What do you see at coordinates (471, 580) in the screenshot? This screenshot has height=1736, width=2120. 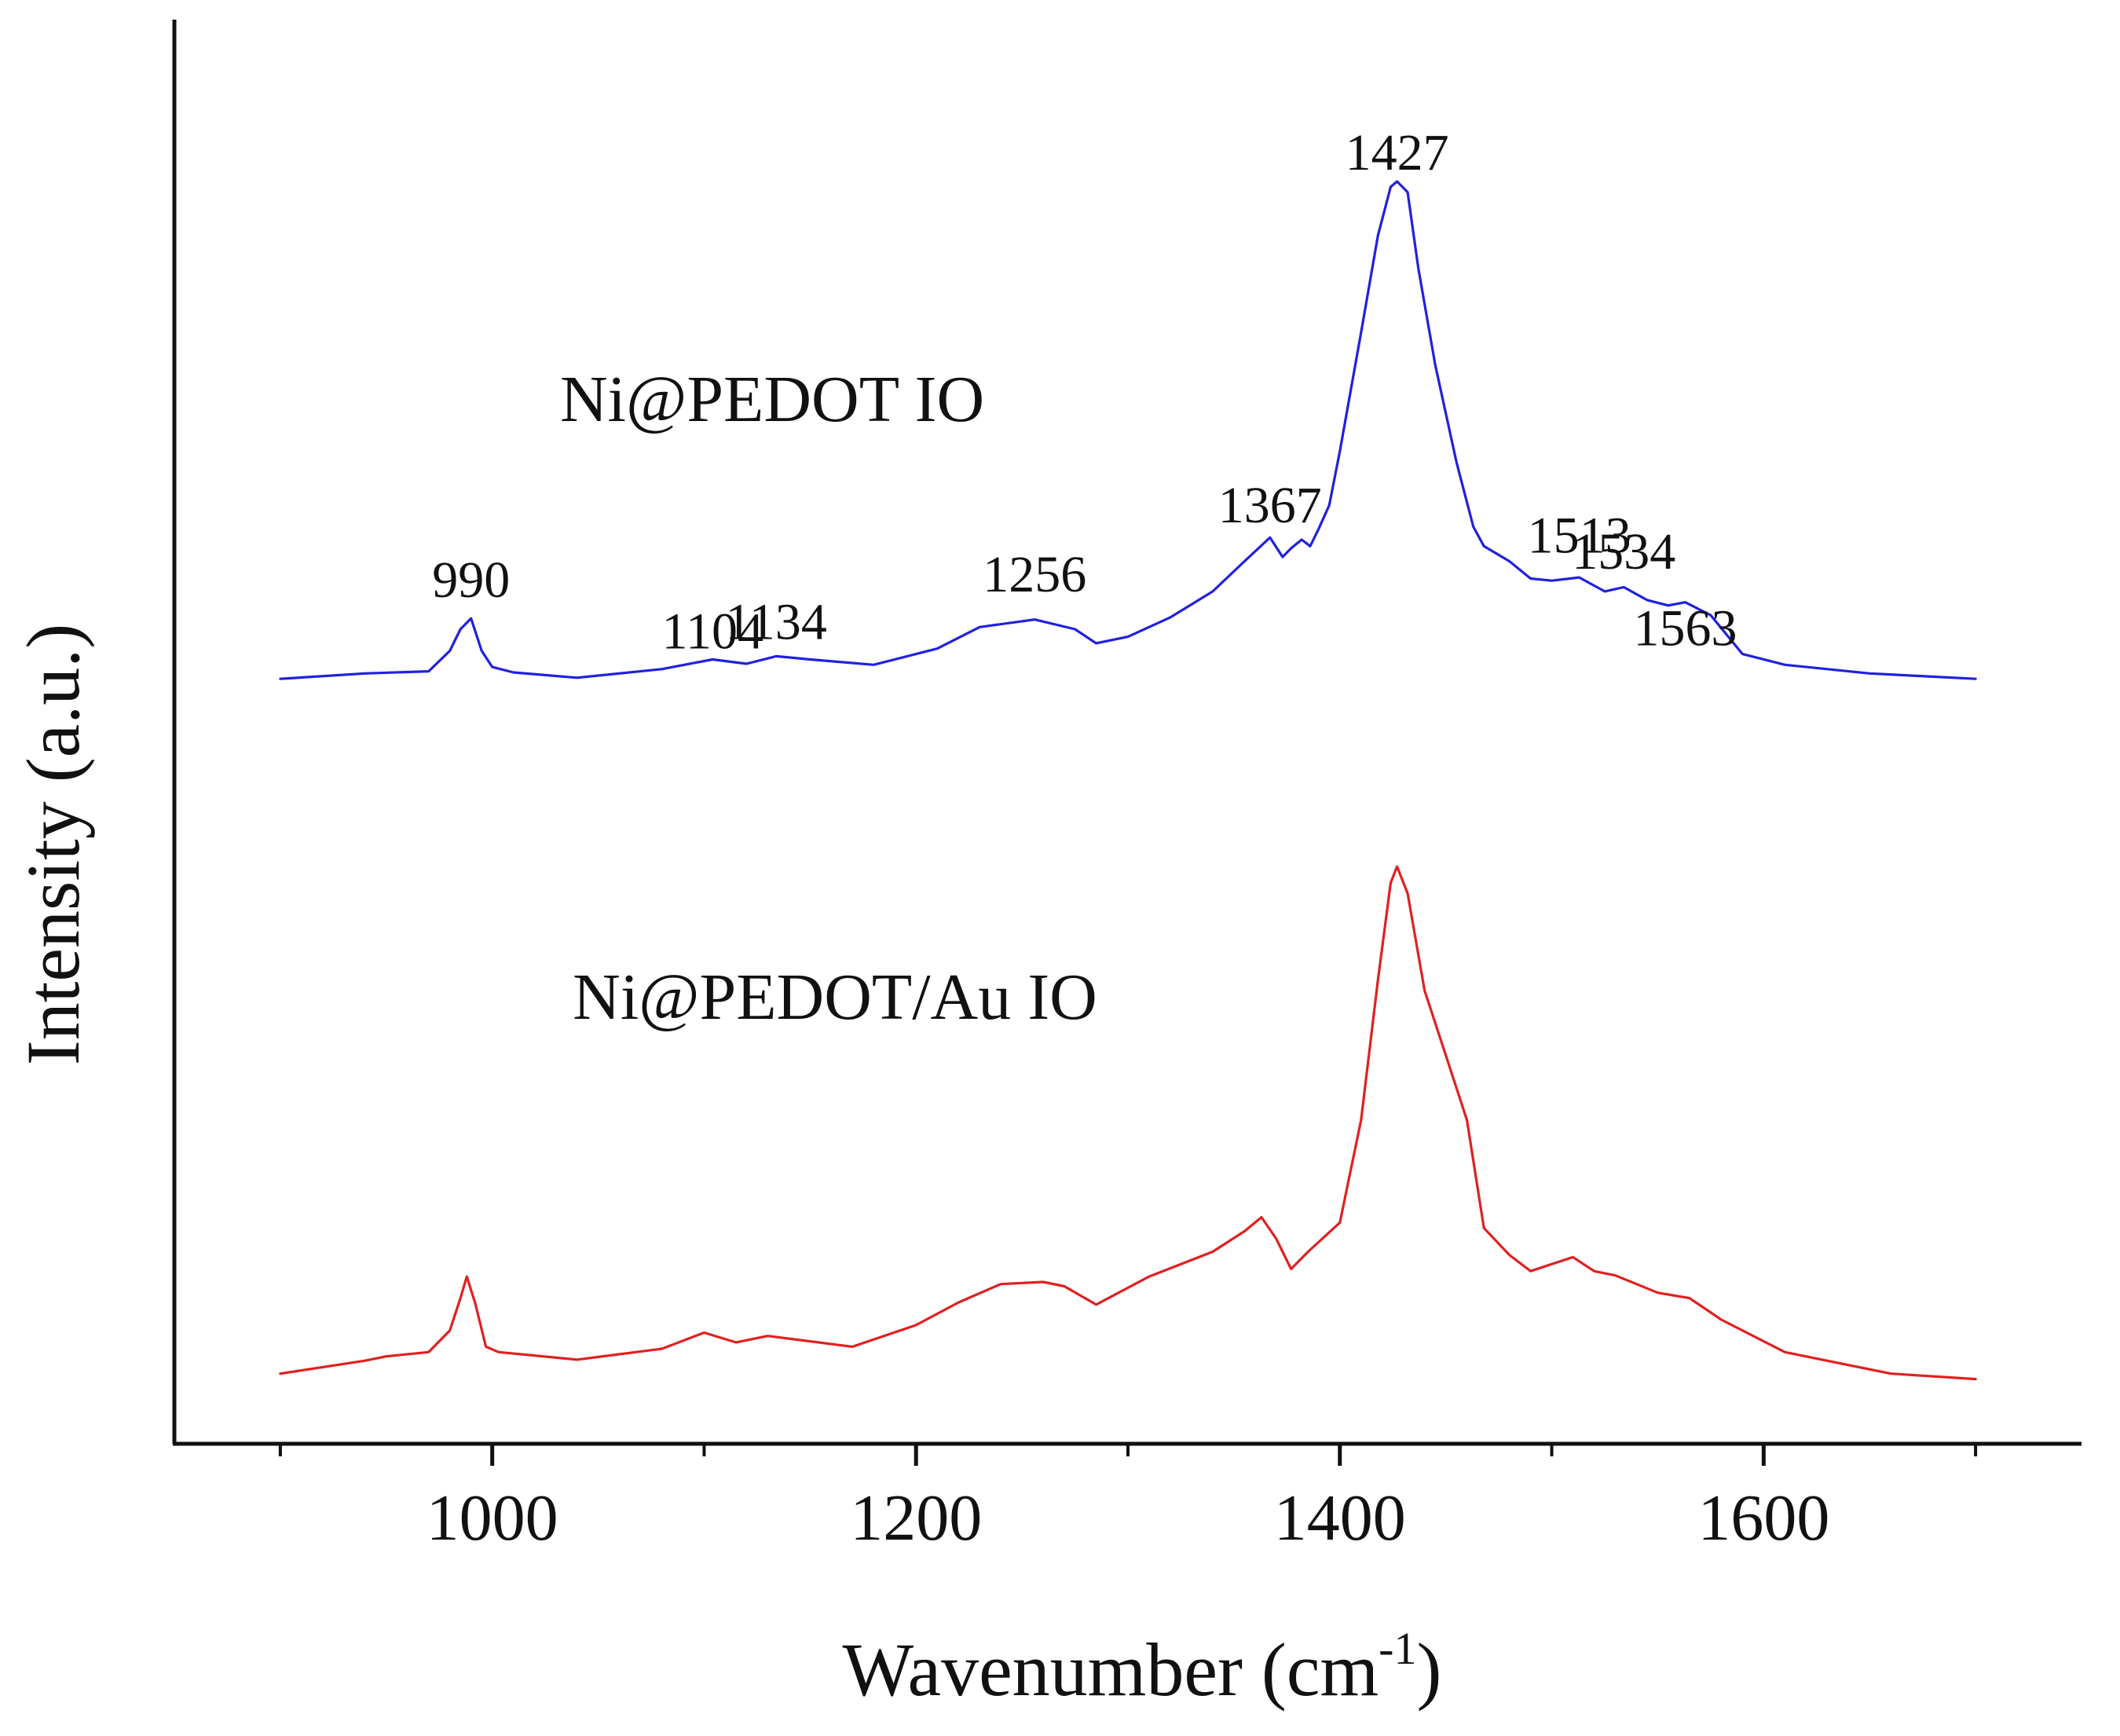 I see `peak-label: 990` at bounding box center [471, 580].